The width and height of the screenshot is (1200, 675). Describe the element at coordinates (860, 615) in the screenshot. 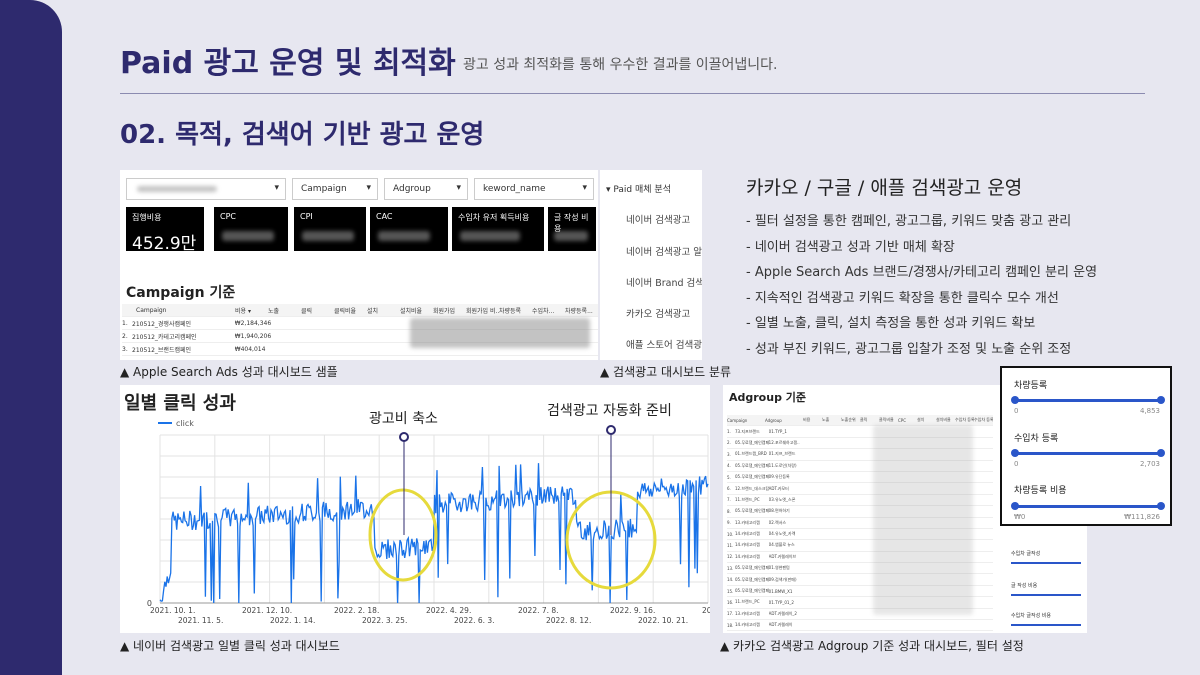

I see `table-row: 17. 13.카테고리캠 ADT.카렐레이_2` at that location.